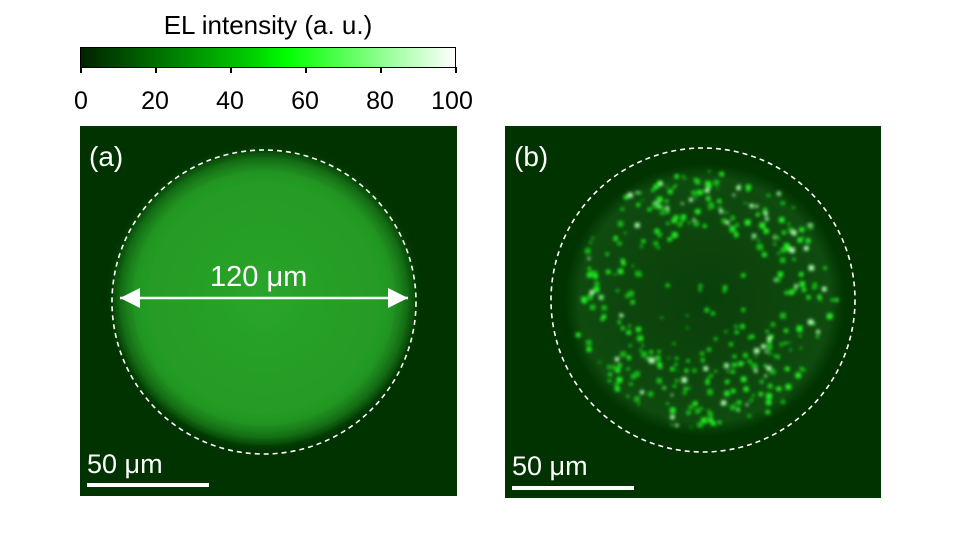 The image size is (960, 540). What do you see at coordinates (106, 156) in the screenshot?
I see `panel-label: (a)` at bounding box center [106, 156].